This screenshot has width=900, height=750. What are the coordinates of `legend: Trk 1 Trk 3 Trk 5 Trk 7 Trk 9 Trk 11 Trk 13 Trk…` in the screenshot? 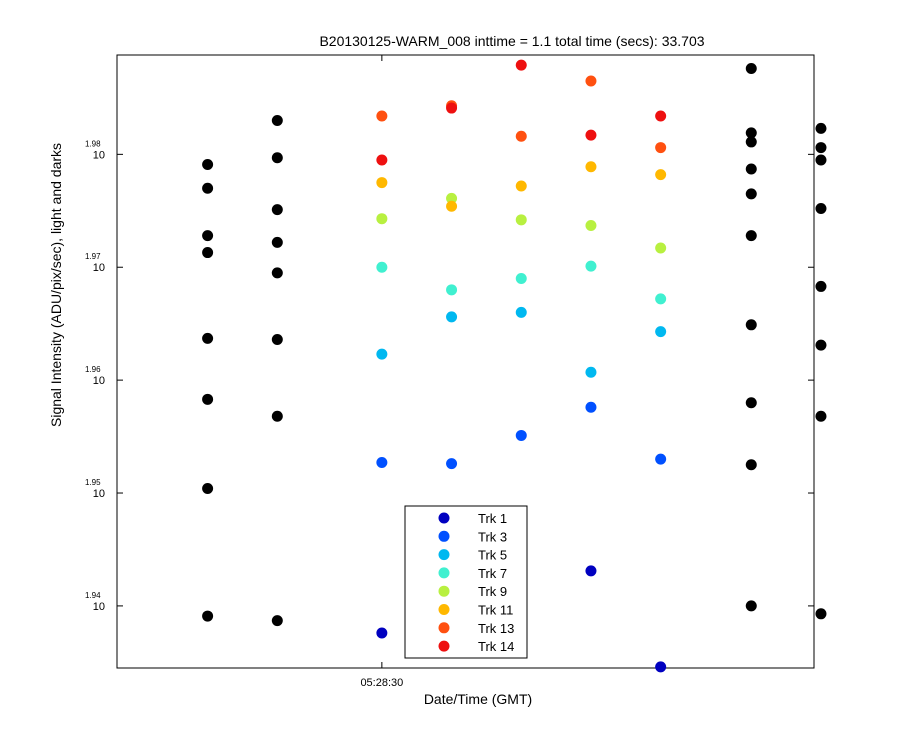 It's located at (466, 582).